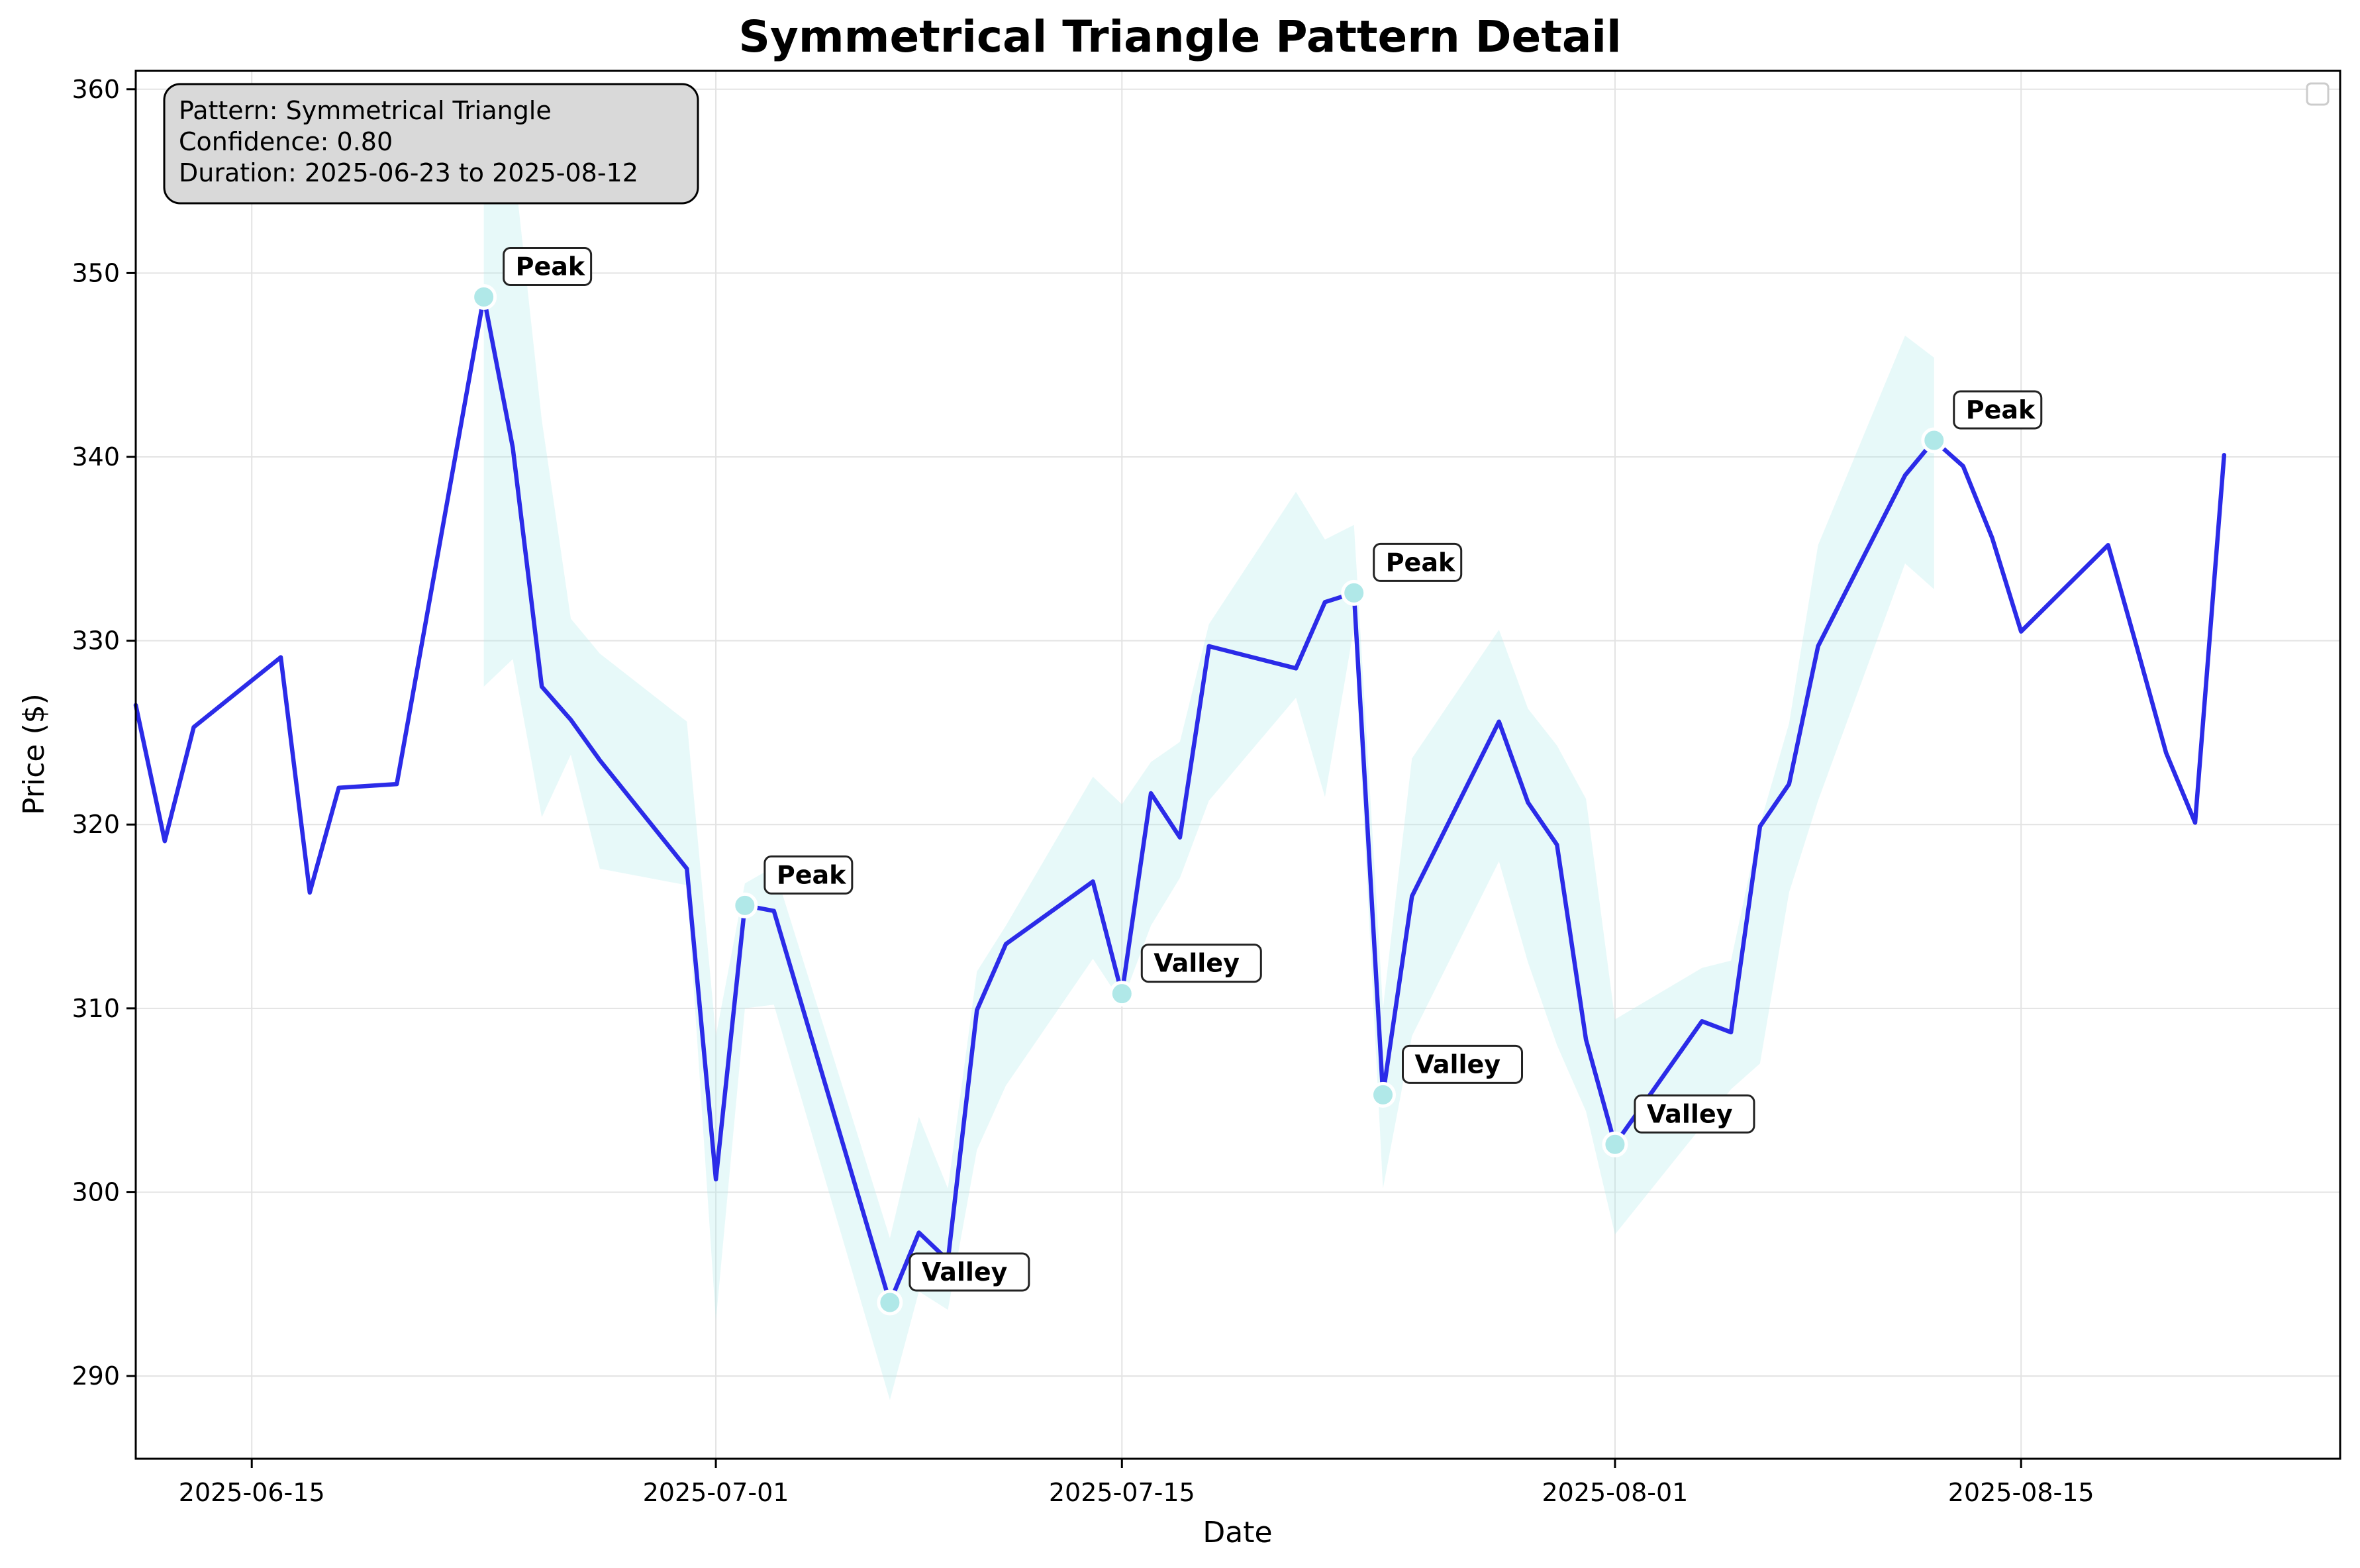  I want to click on x-axis-label: Date, so click(1237, 1532).